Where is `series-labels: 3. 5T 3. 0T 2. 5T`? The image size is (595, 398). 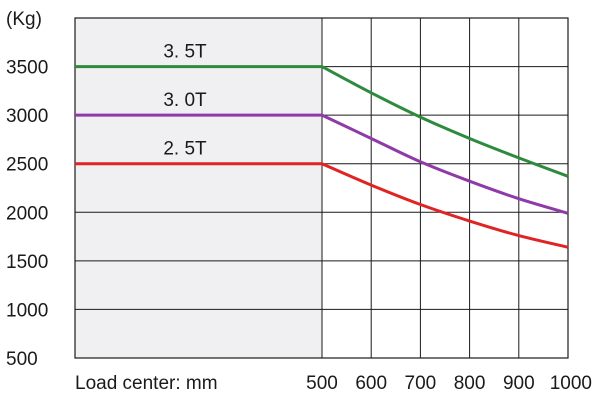 series-labels: 3. 5T 3. 0T 2. 5T is located at coordinates (185, 101).